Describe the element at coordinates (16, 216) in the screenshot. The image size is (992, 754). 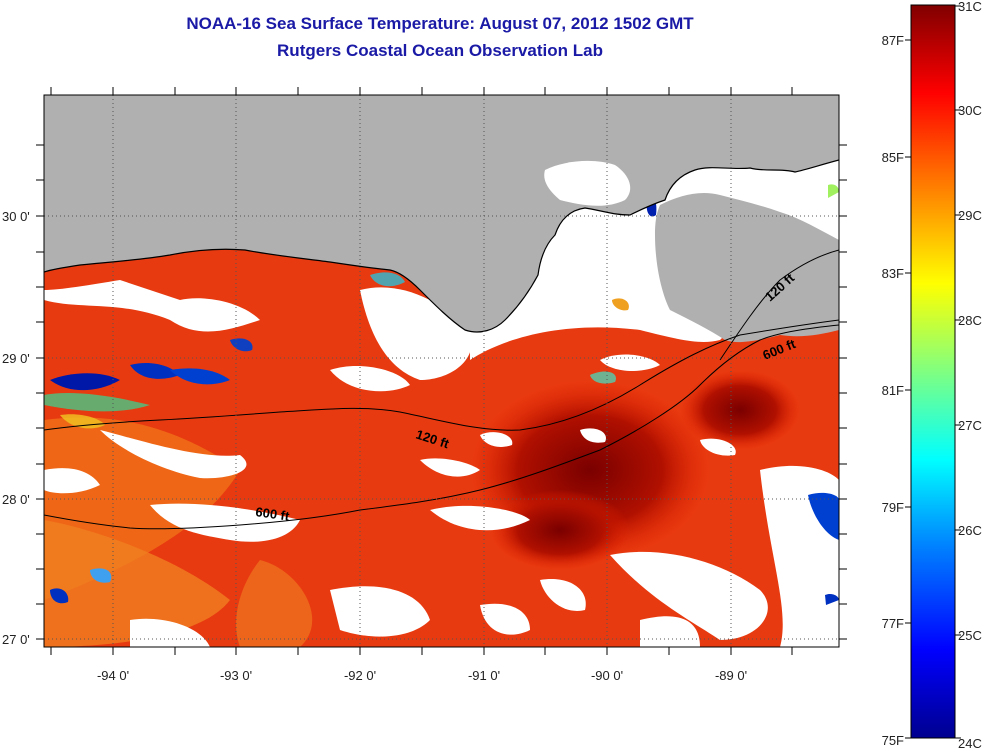
I see `lat-label: 30 0'` at that location.